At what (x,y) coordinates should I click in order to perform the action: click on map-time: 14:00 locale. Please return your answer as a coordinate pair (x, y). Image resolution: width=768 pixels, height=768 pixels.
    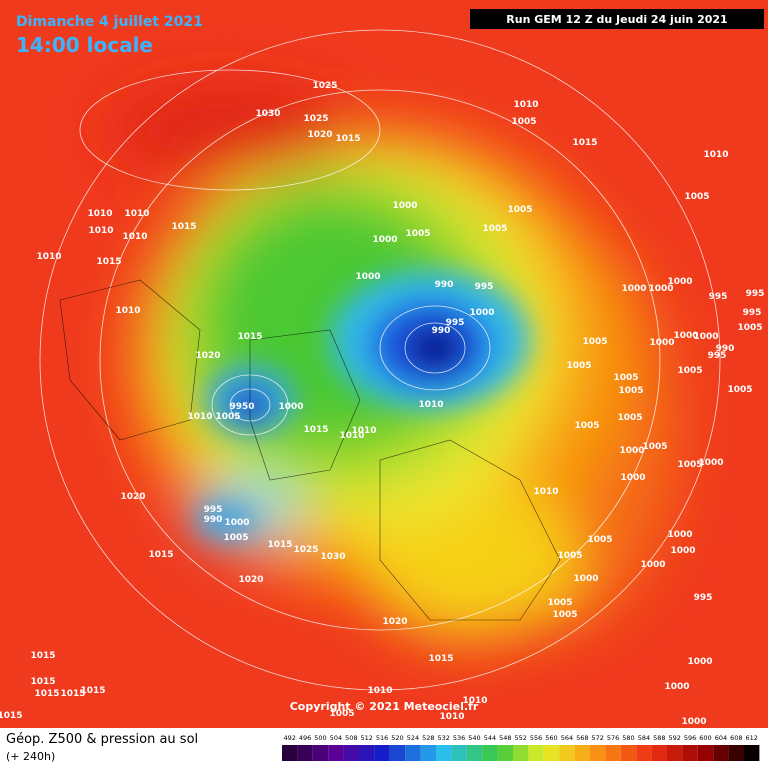
    Looking at the image, I should click on (84, 45).